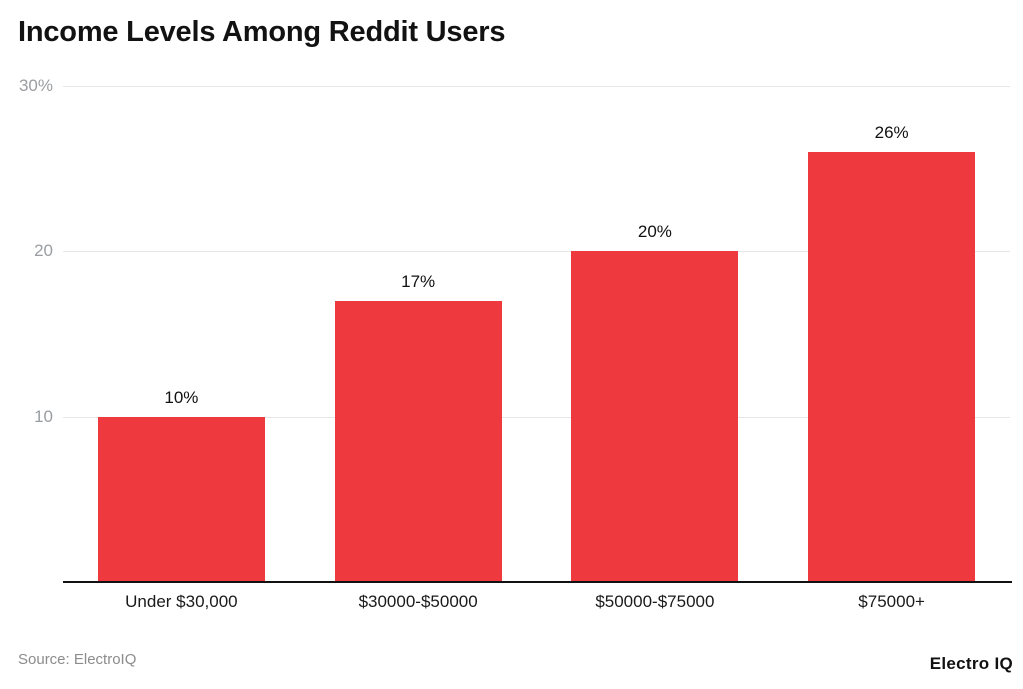  Describe the element at coordinates (892, 367) in the screenshot. I see `bar-$75000+` at that location.